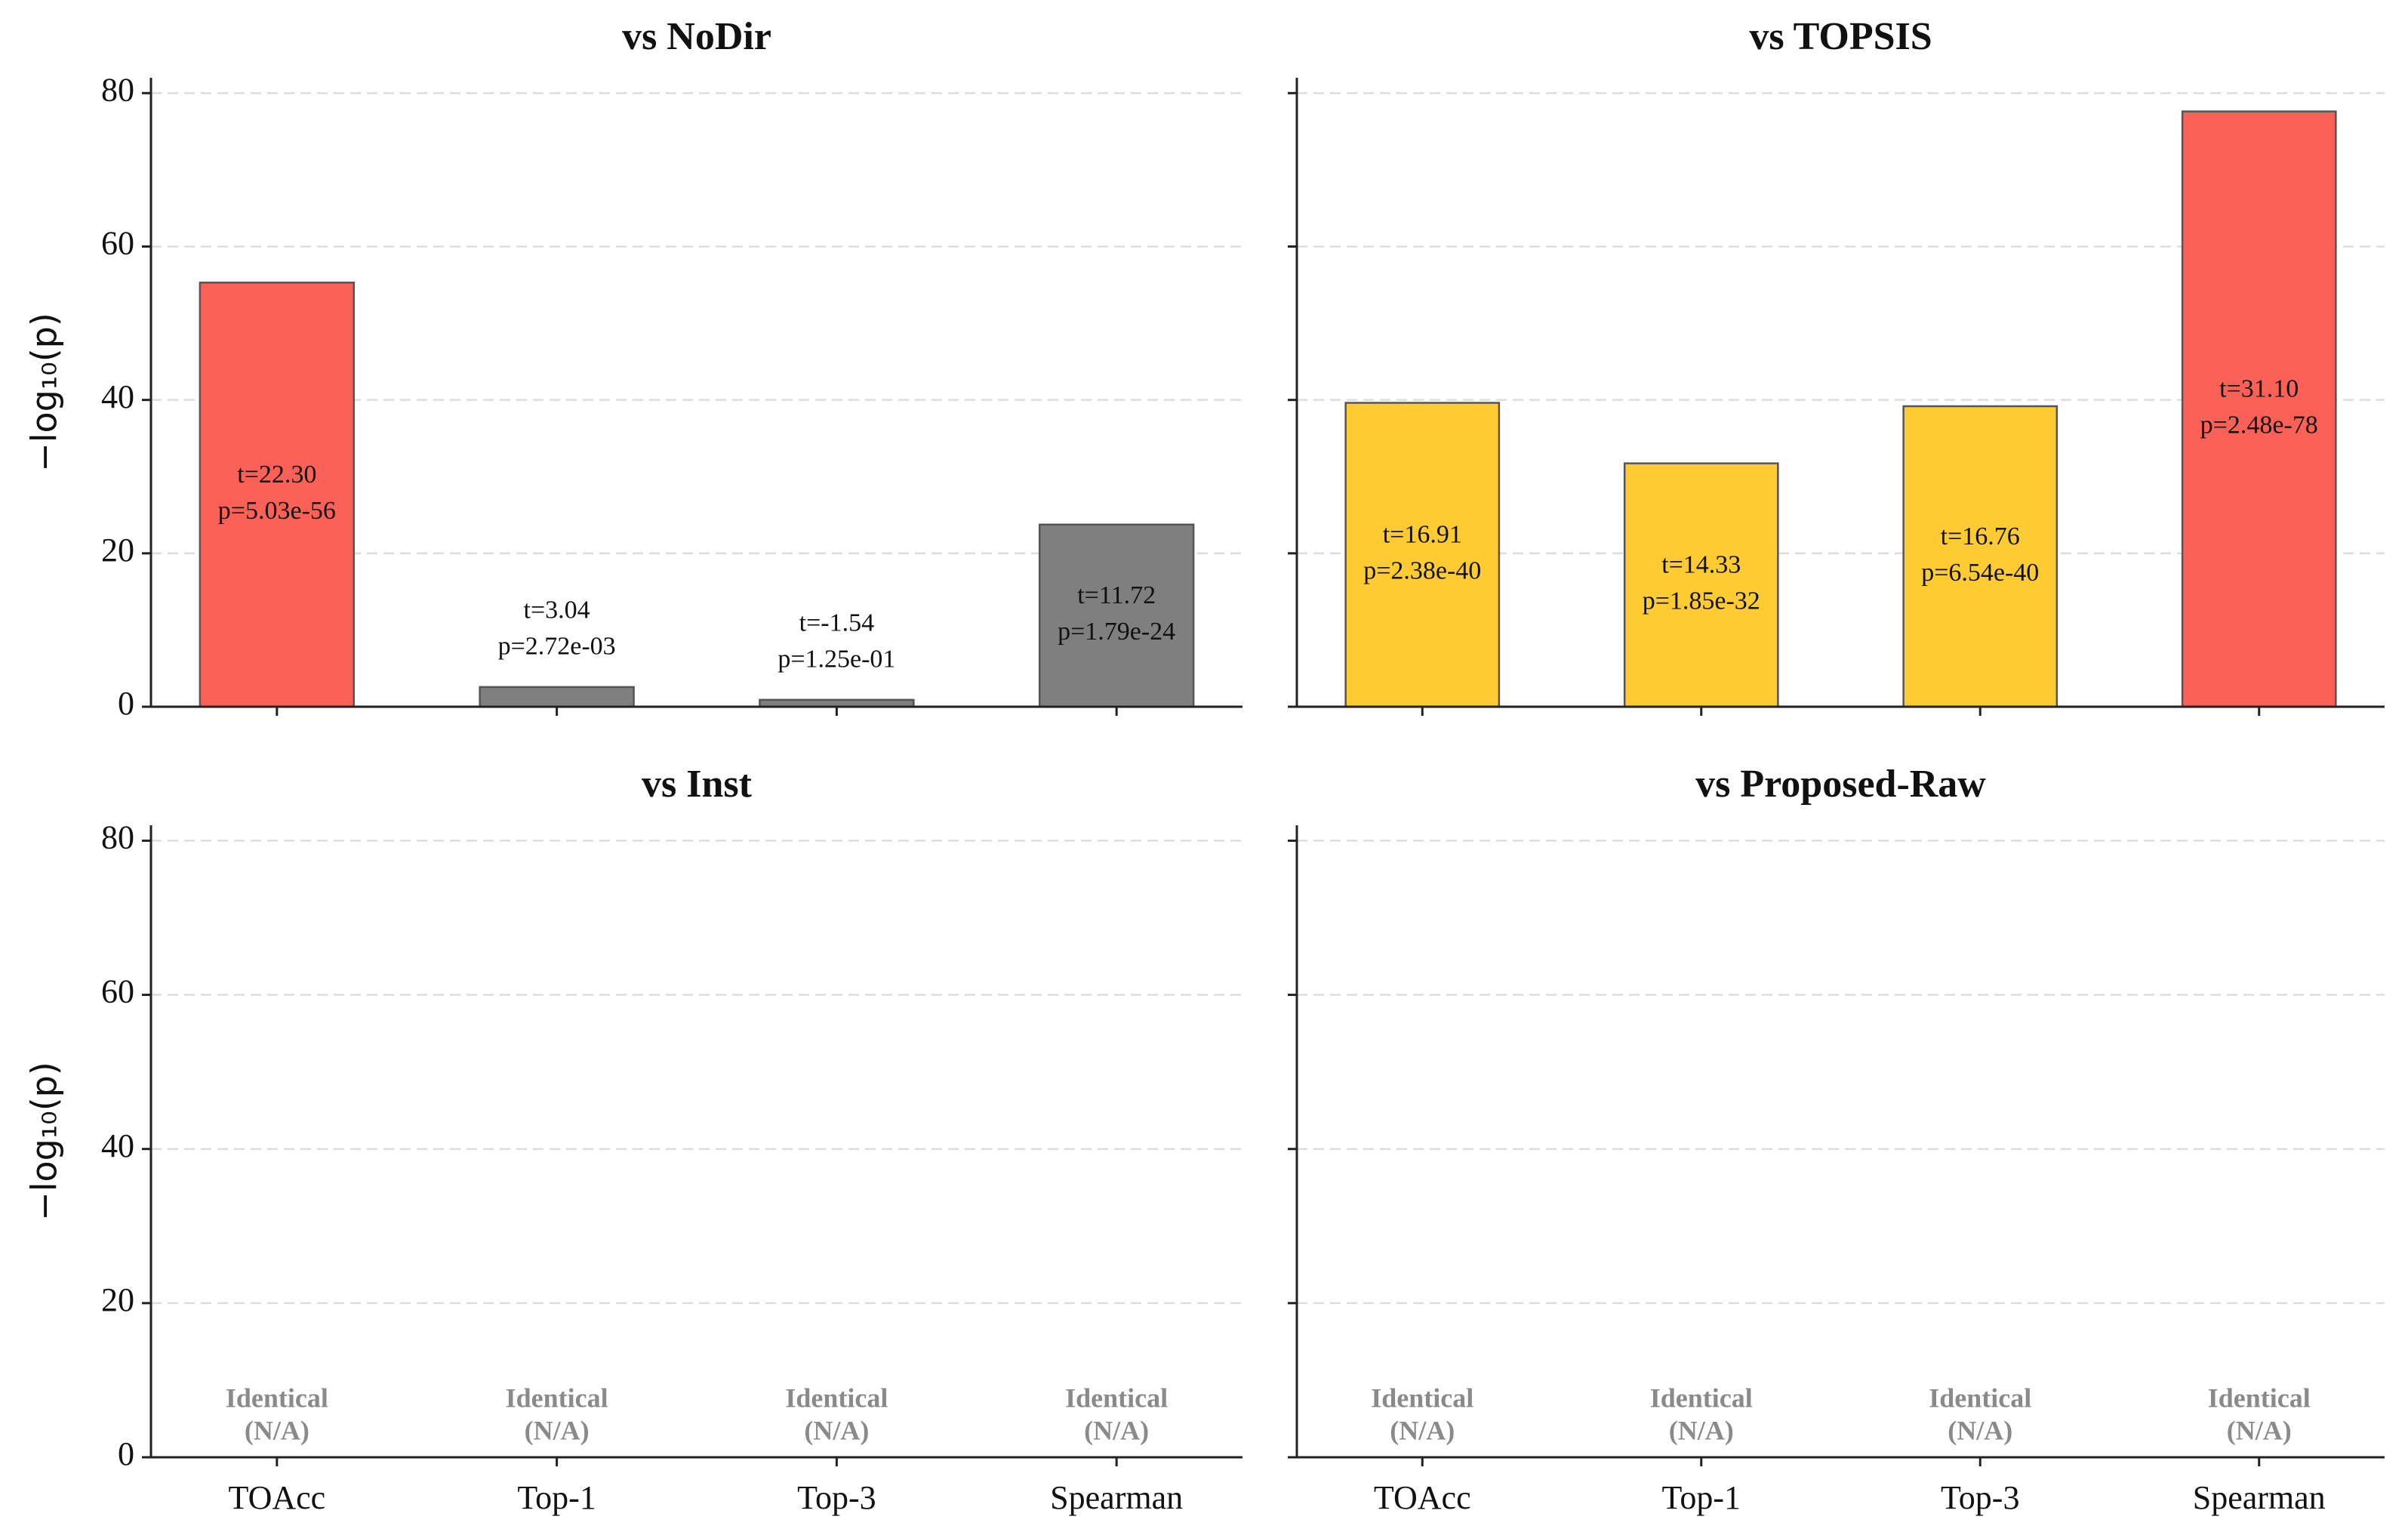 The height and width of the screenshot is (1529, 2408). I want to click on subplot-title: vs NoDir, so click(696, 36).